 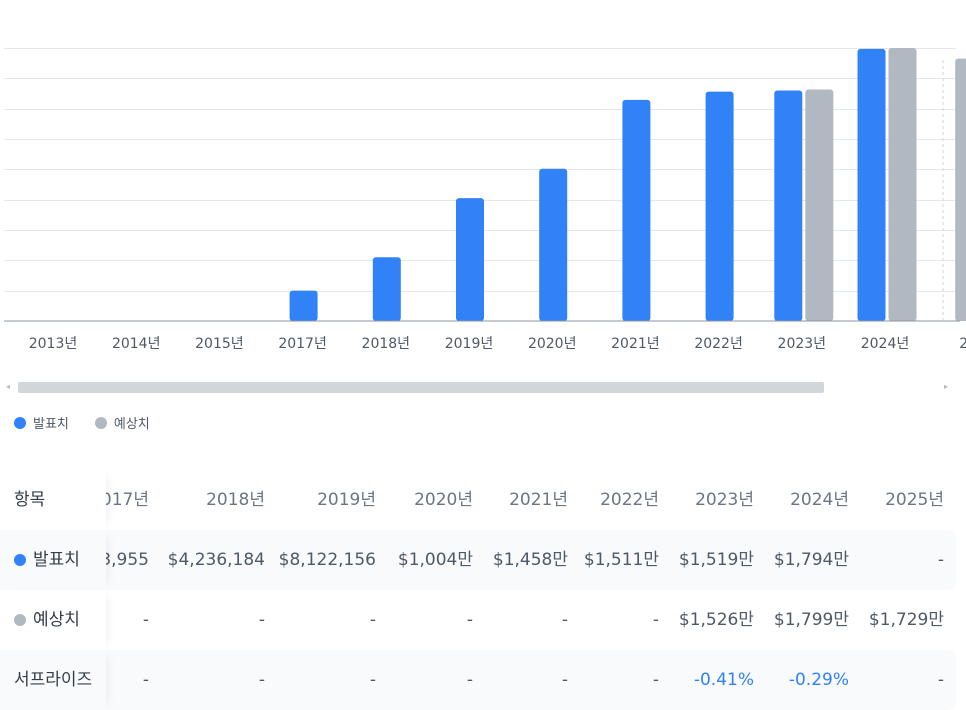 What do you see at coordinates (723, 680) in the screenshot?
I see `table-cell: -0.41%` at bounding box center [723, 680].